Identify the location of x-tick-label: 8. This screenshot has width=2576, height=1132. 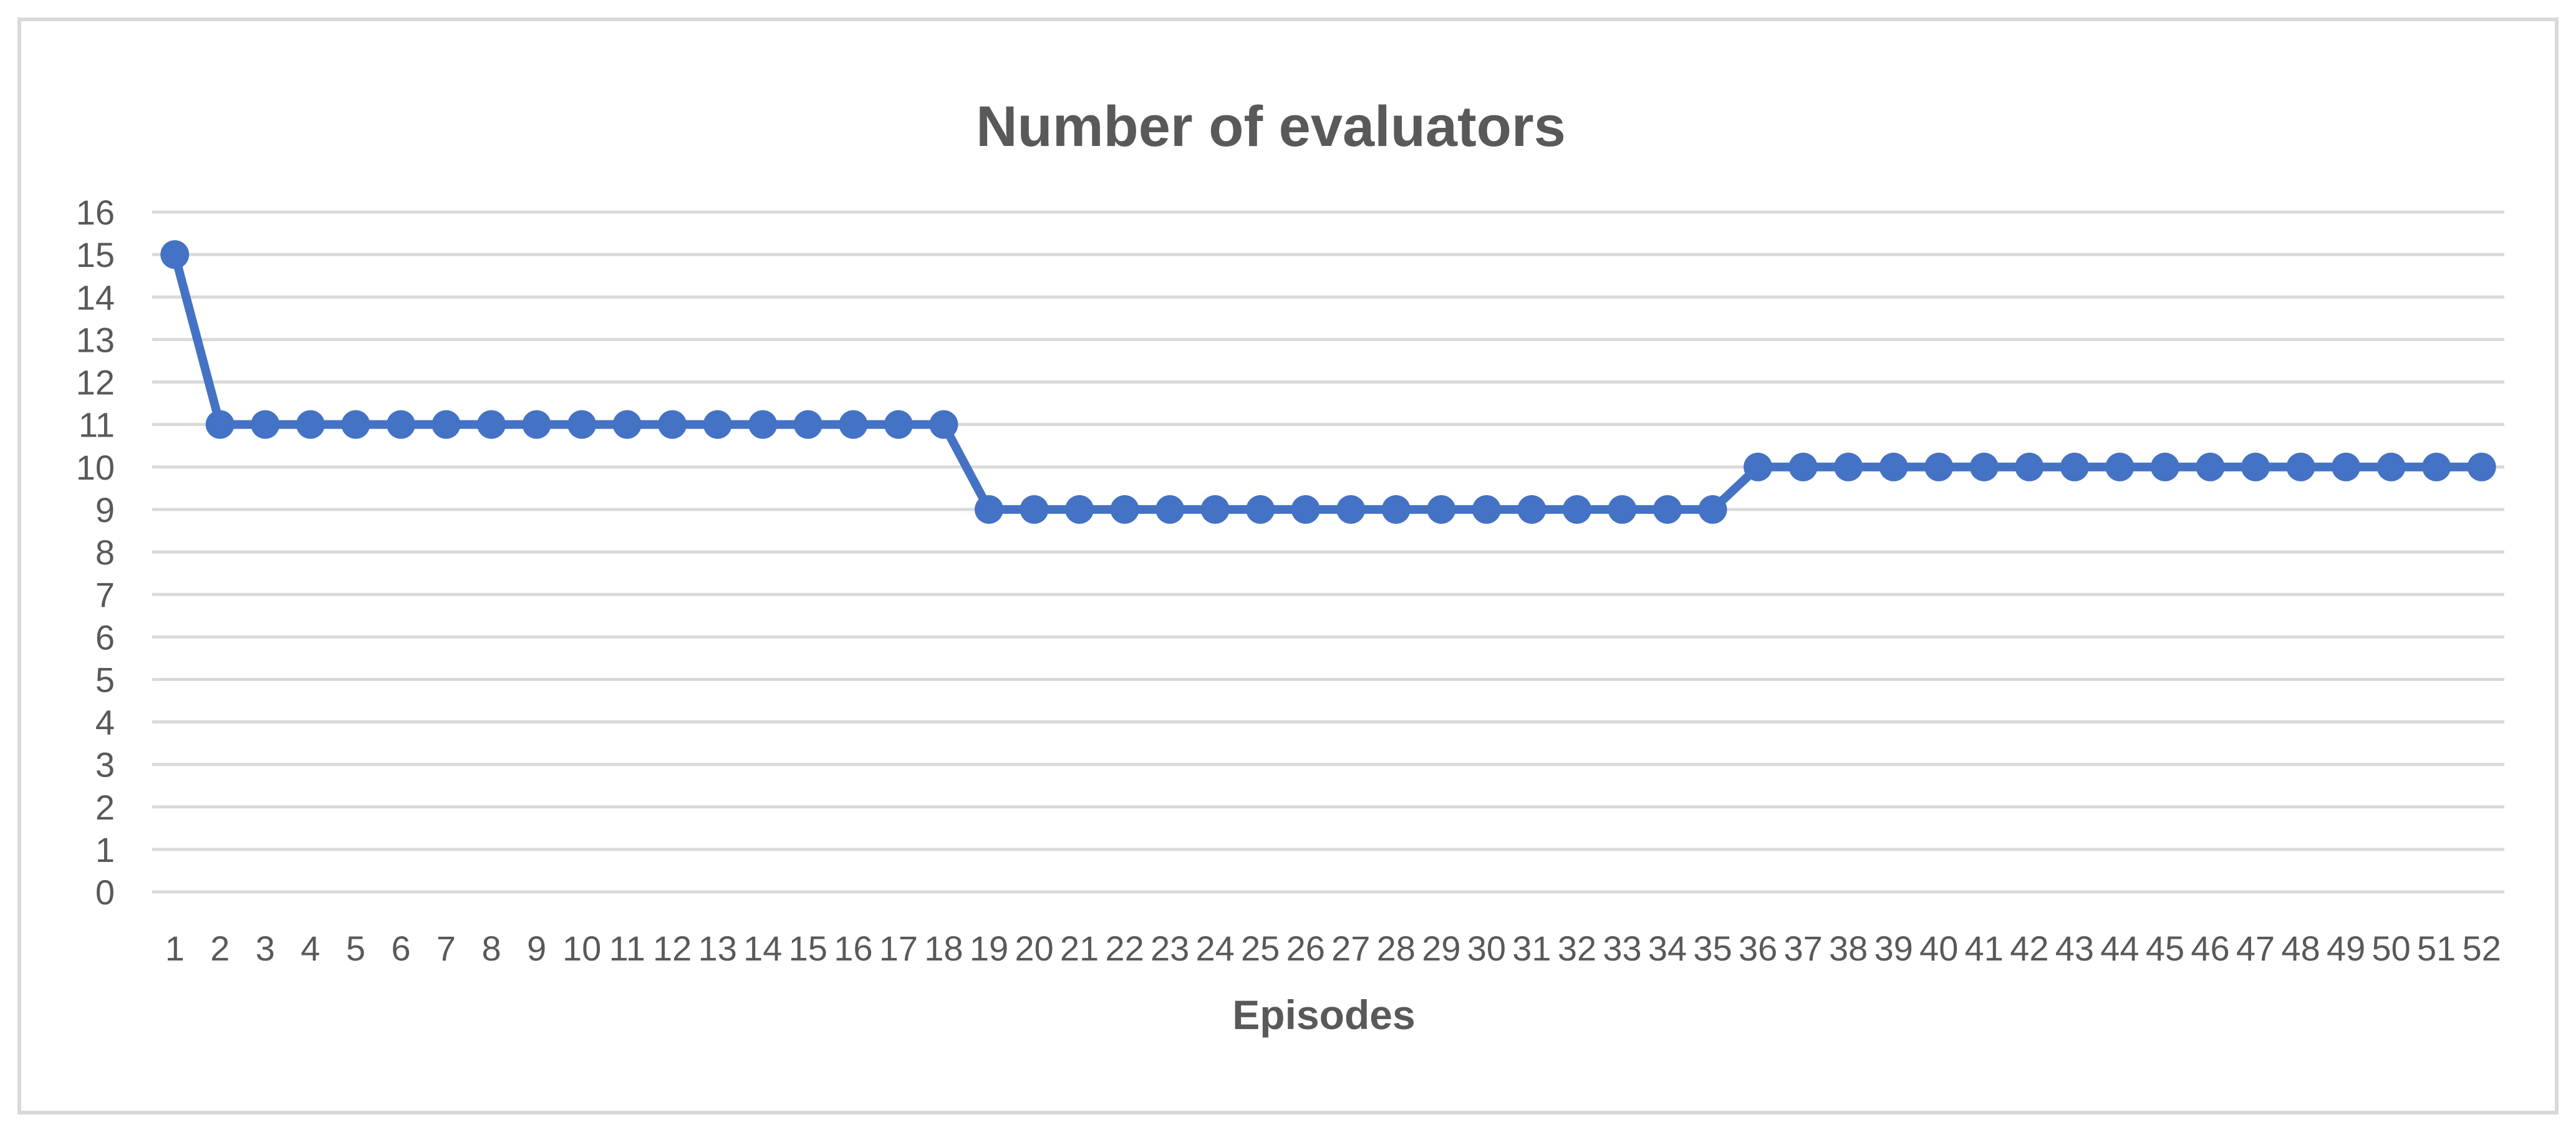
(491, 949).